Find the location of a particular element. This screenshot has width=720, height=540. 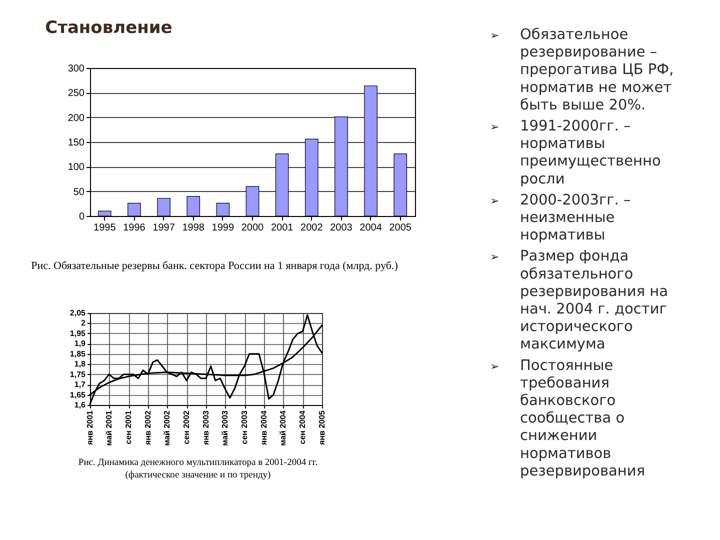

x-tick-label: 1995 is located at coordinates (105, 228).